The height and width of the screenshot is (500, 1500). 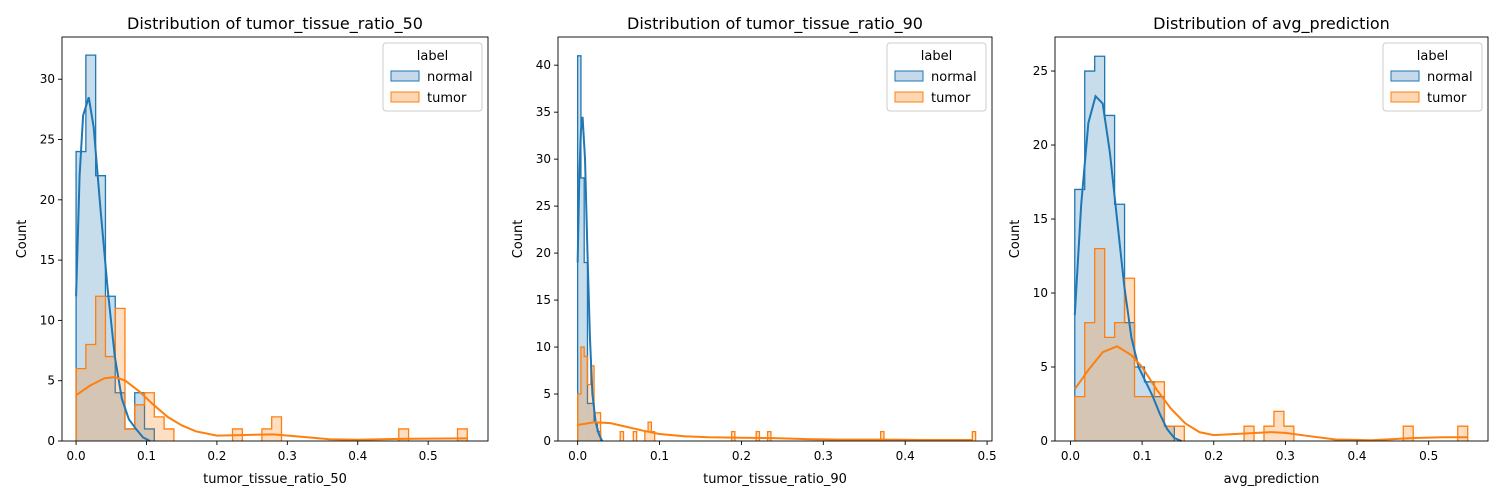 What do you see at coordinates (1450, 77) in the screenshot?
I see `legend-label-normal: normal` at bounding box center [1450, 77].